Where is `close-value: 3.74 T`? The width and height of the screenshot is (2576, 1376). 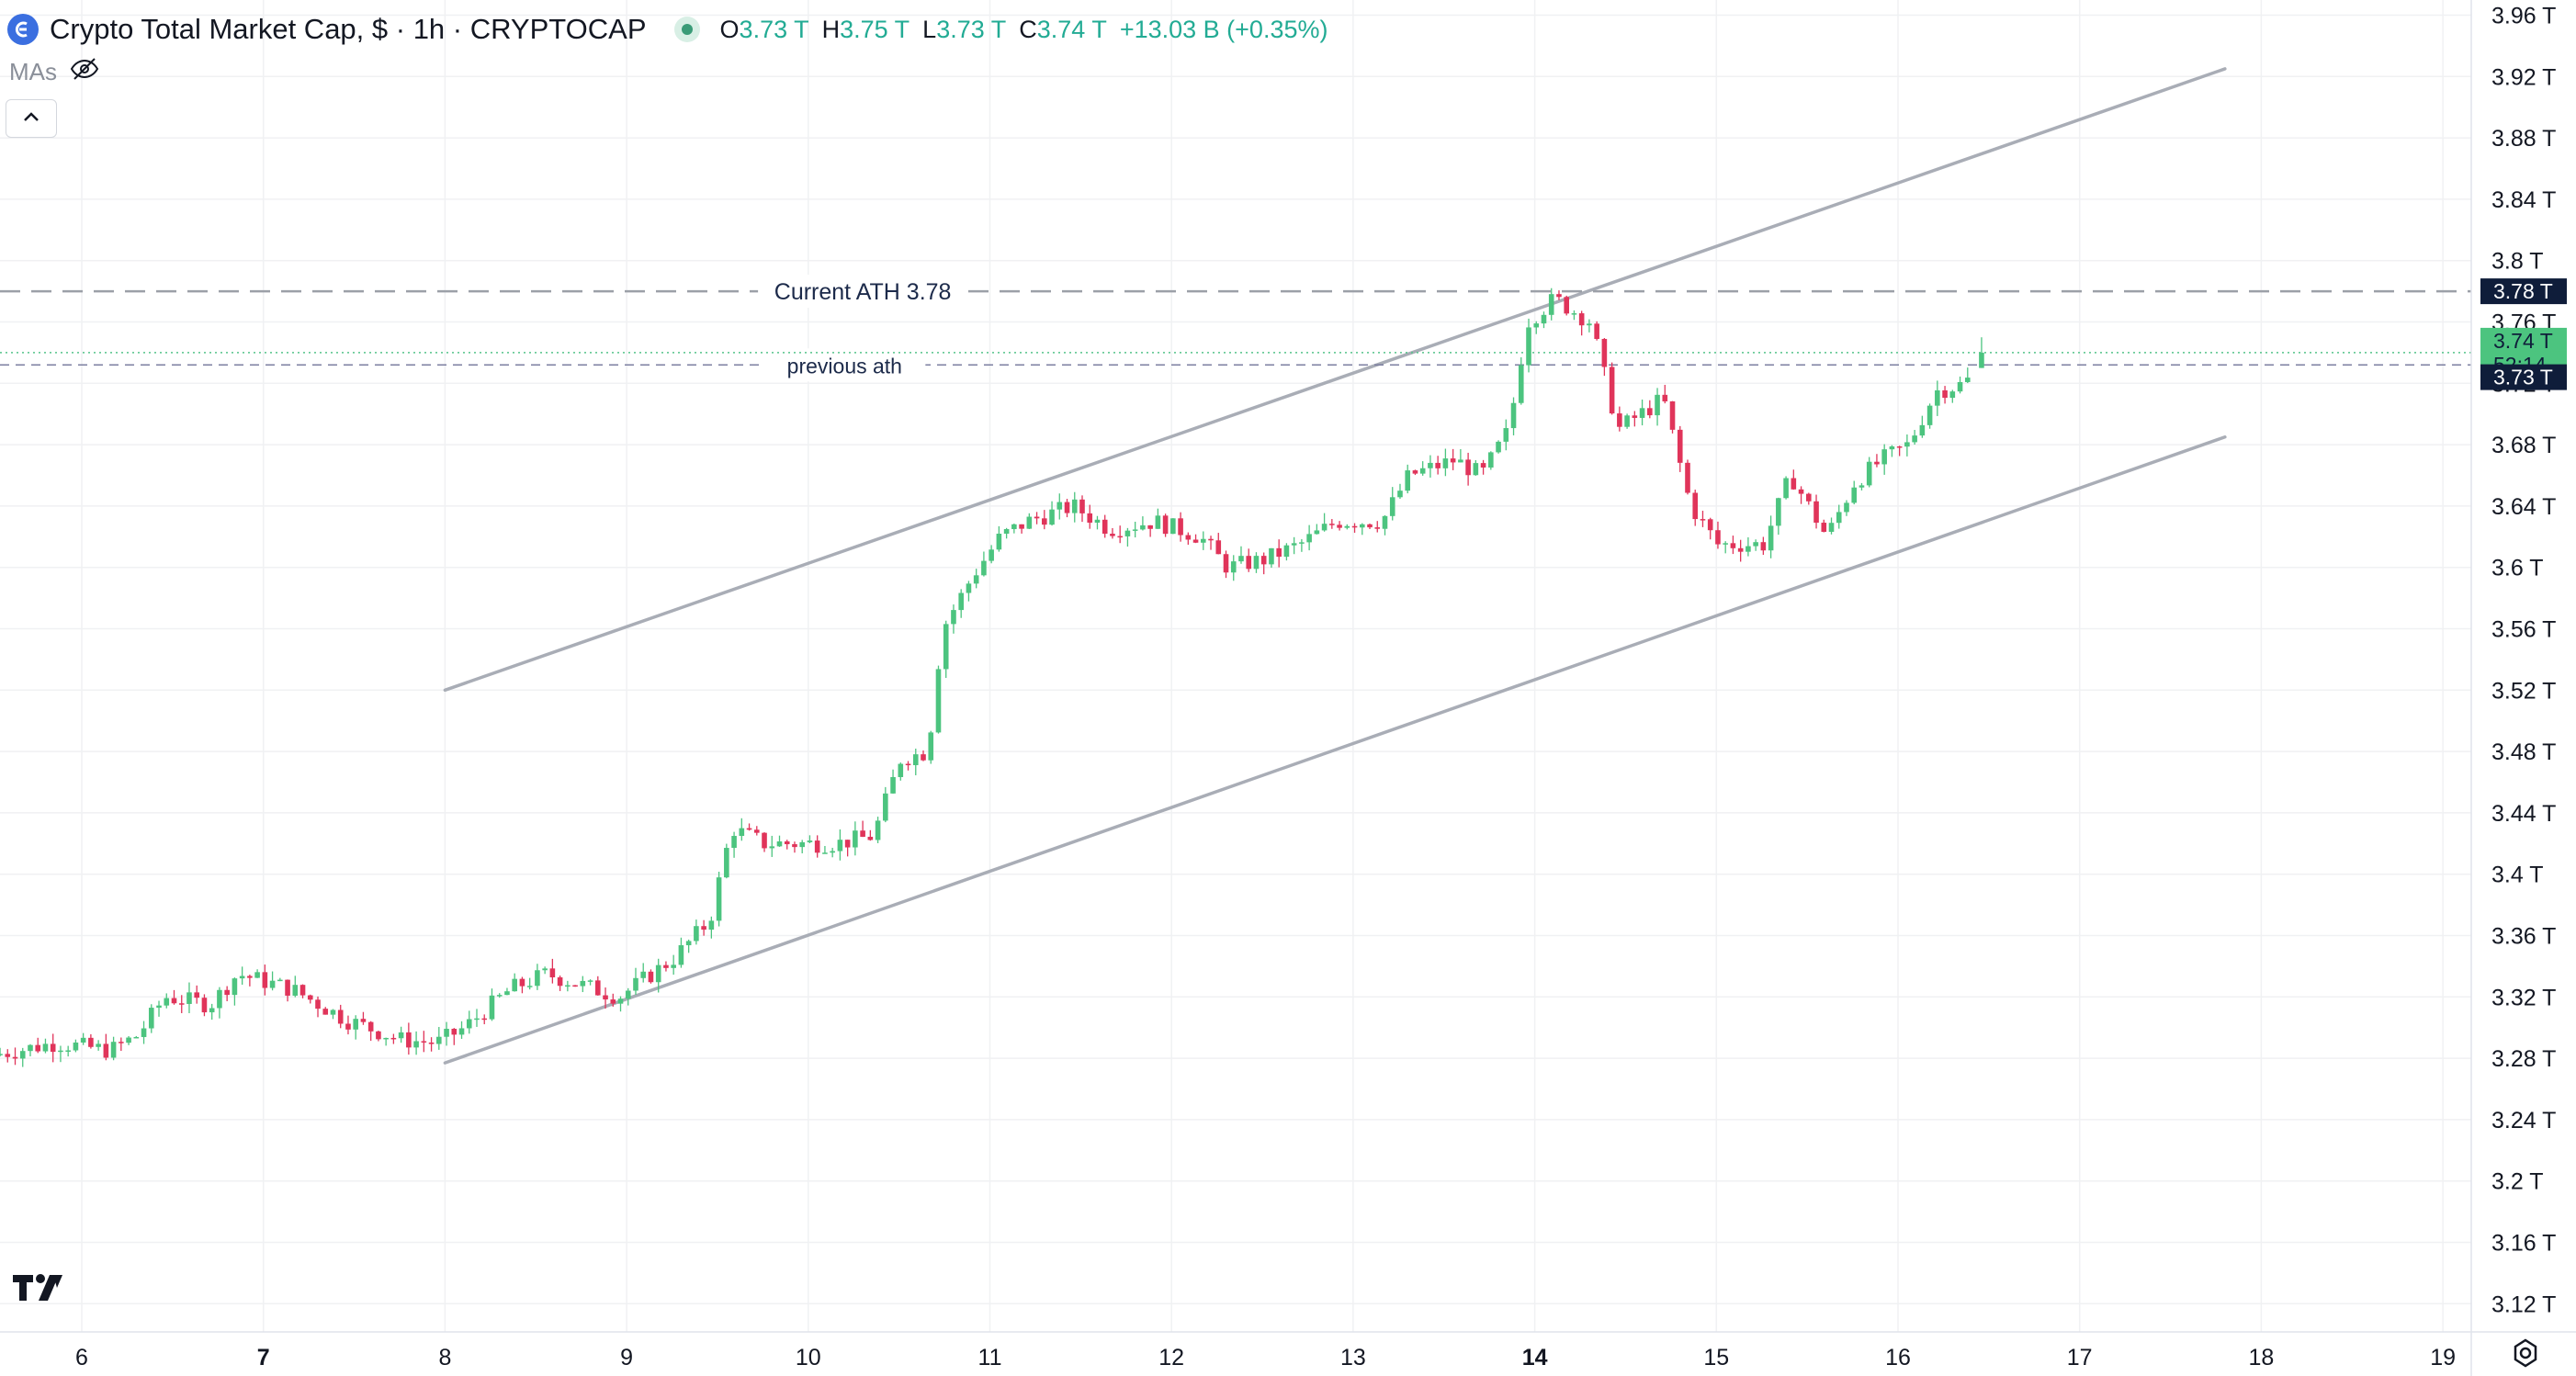 close-value: 3.74 T is located at coordinates (1071, 29).